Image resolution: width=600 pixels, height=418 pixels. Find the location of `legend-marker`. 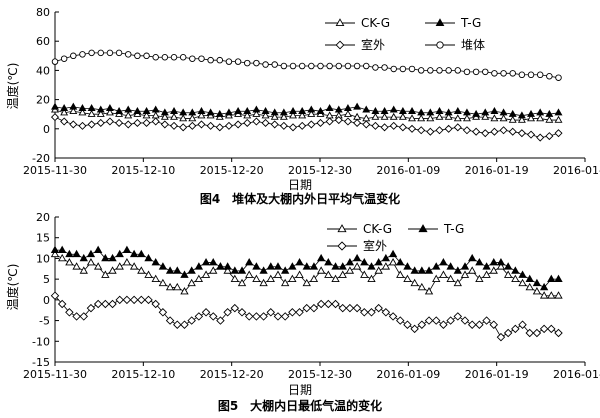

legend-marker is located at coordinates (342, 228).